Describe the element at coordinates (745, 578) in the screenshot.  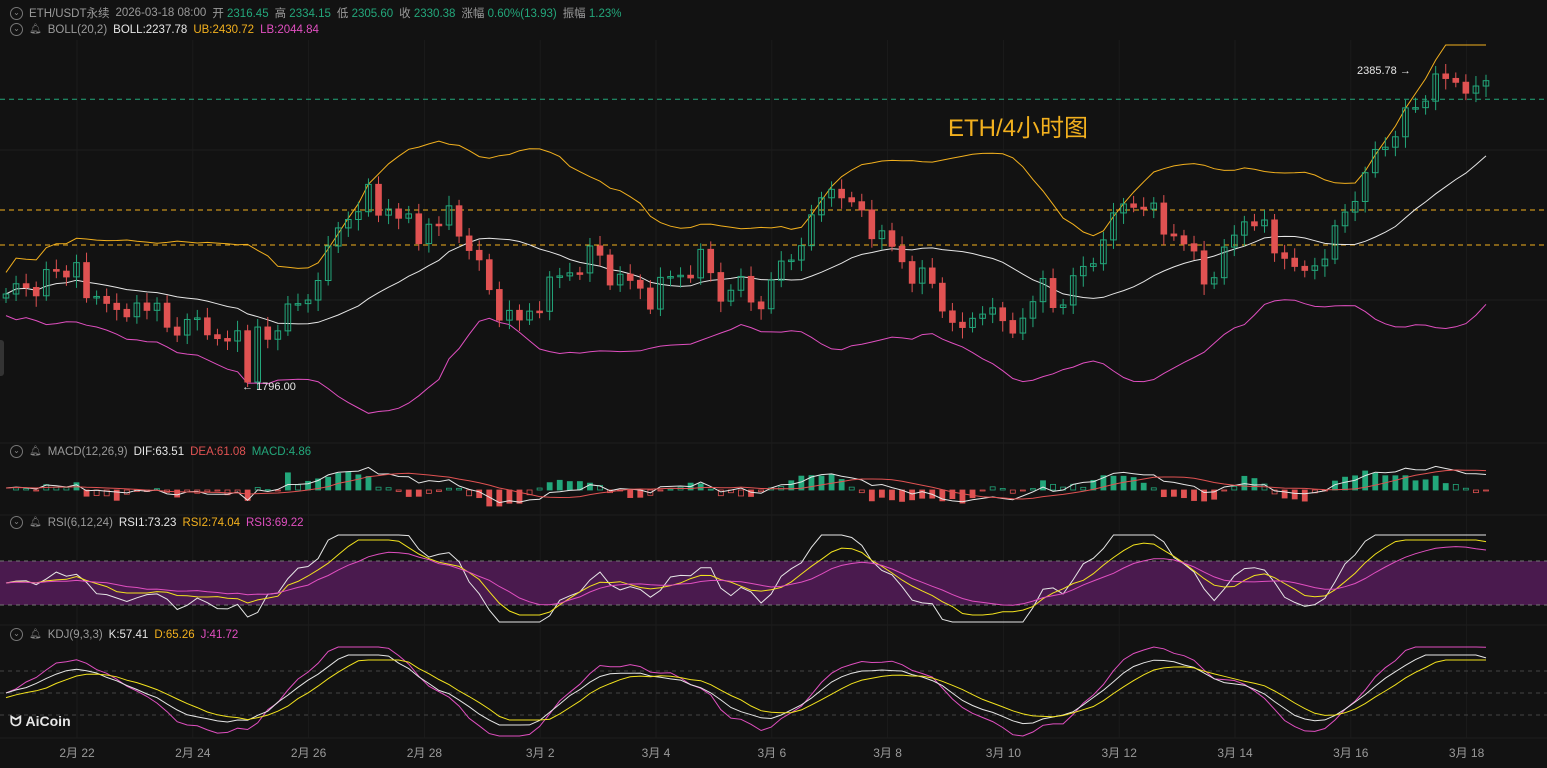
I see `rsi1-line` at that location.